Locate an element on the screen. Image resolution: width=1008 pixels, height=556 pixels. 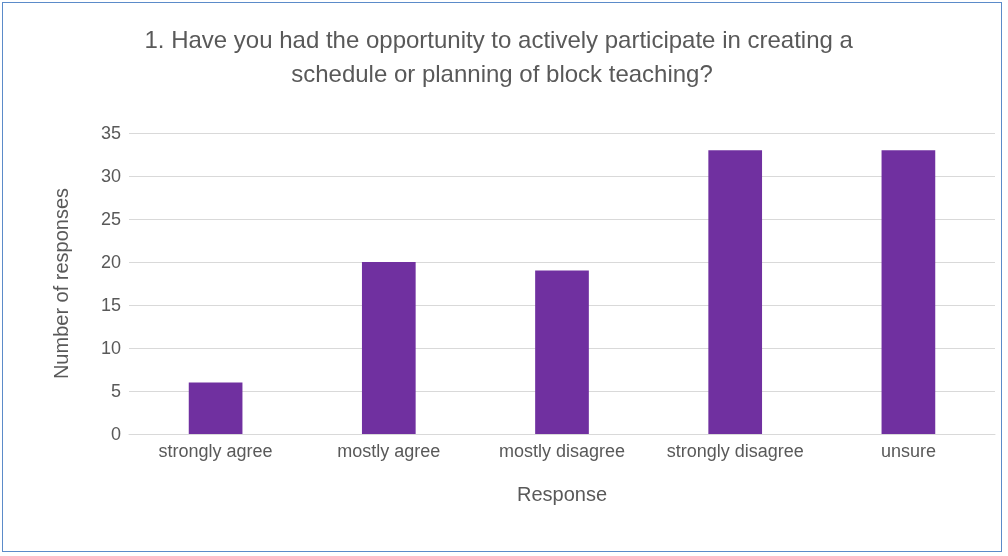
x-tick-label: strongly agree is located at coordinates (215, 451).